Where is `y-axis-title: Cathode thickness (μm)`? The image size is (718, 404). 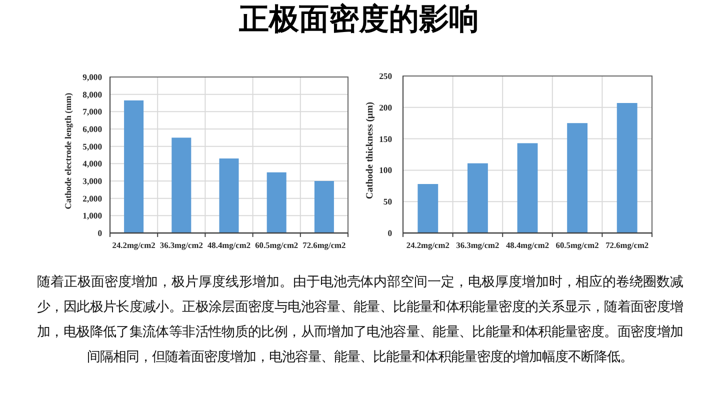
y-axis-title: Cathode thickness (μm) is located at coordinates (370, 151).